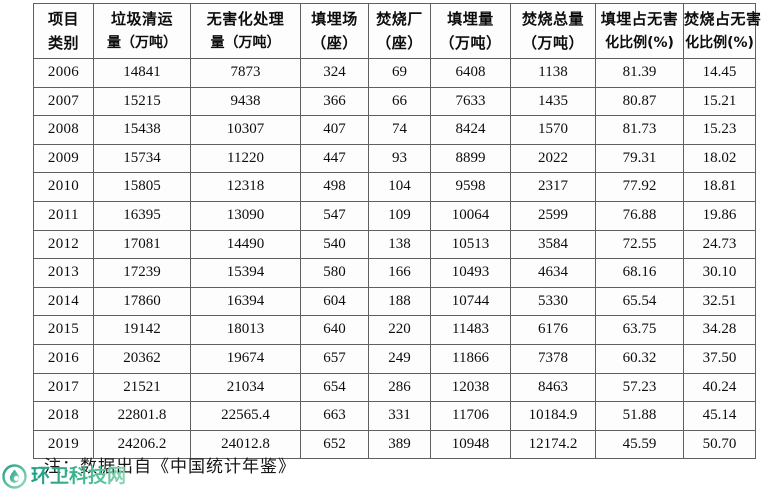 The height and width of the screenshot is (494, 772). Describe the element at coordinates (245, 444) in the screenshot. I see `data-cell: 24012.8` at that location.